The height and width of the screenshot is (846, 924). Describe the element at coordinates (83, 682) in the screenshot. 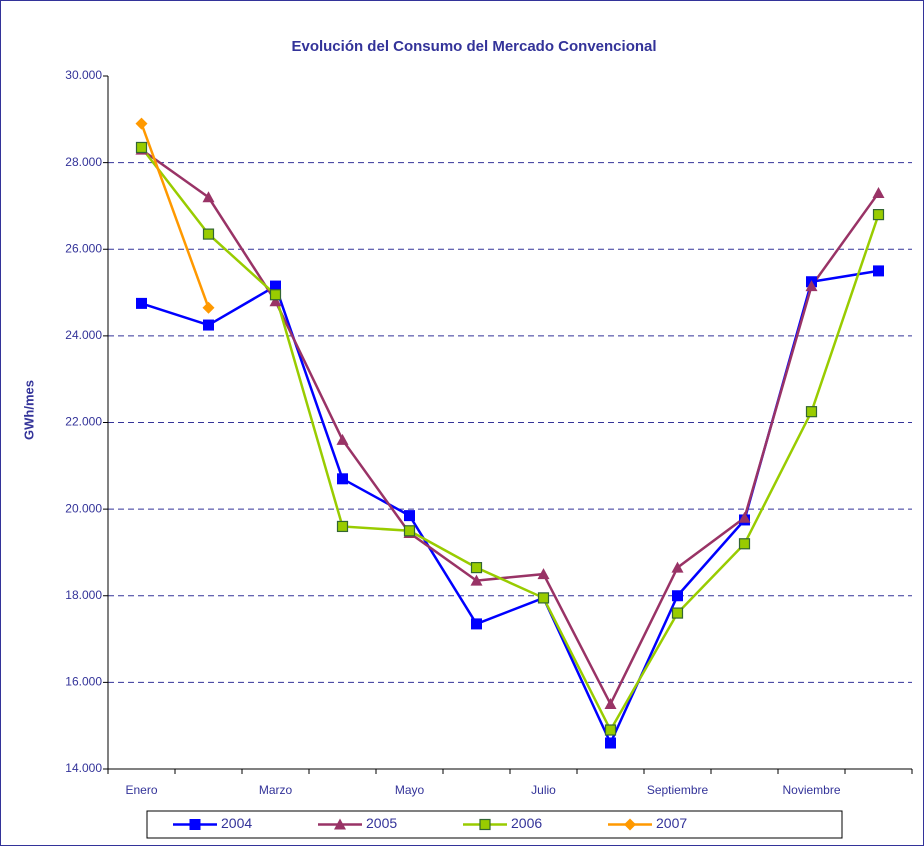

I see `y-tick-label: 16.000` at that location.